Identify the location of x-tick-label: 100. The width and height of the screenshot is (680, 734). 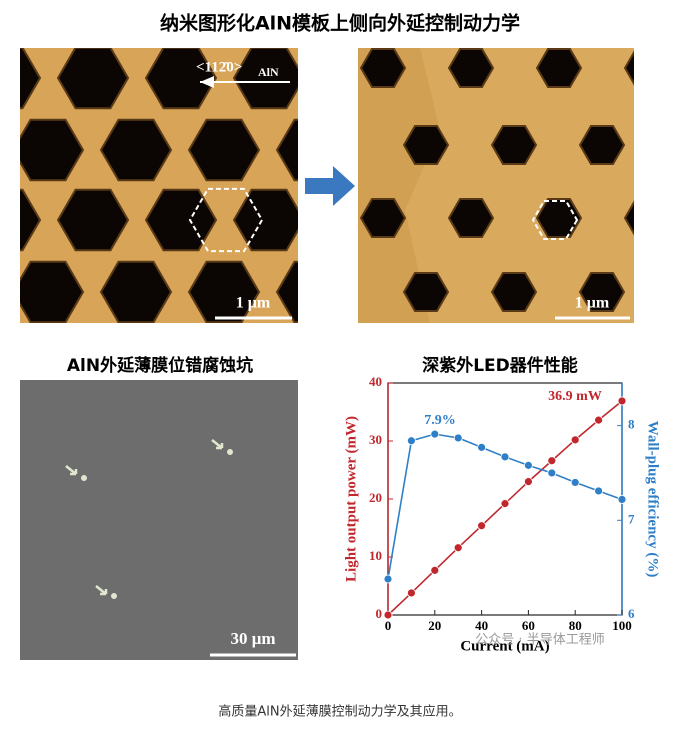
(622, 625).